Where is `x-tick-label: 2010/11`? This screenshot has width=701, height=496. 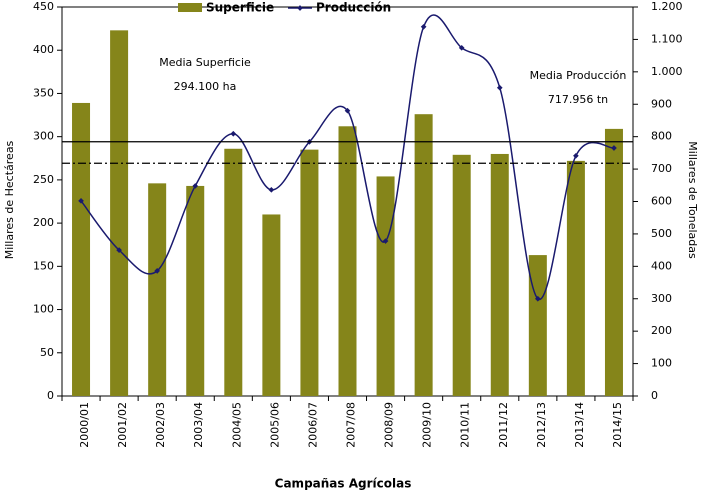 x-tick-label: 2010/11 is located at coordinates (465, 425).